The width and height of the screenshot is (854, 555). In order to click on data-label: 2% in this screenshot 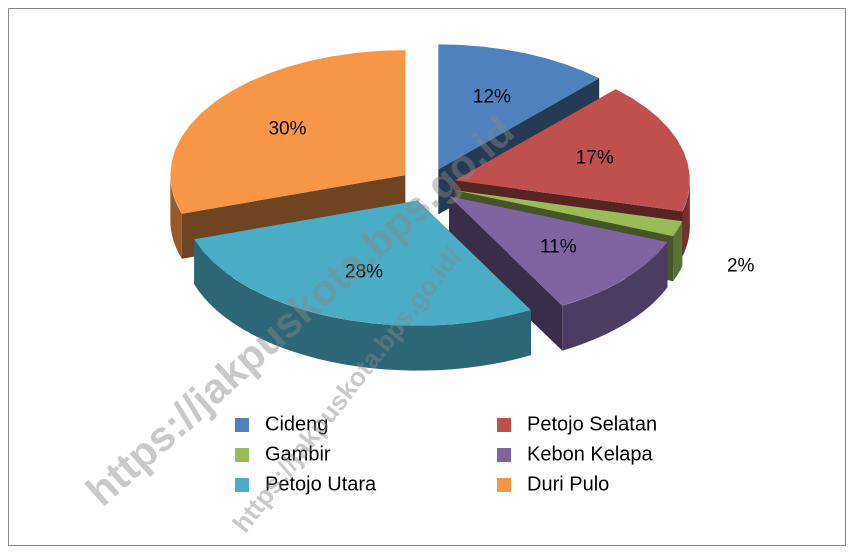, I will do `click(741, 266)`.